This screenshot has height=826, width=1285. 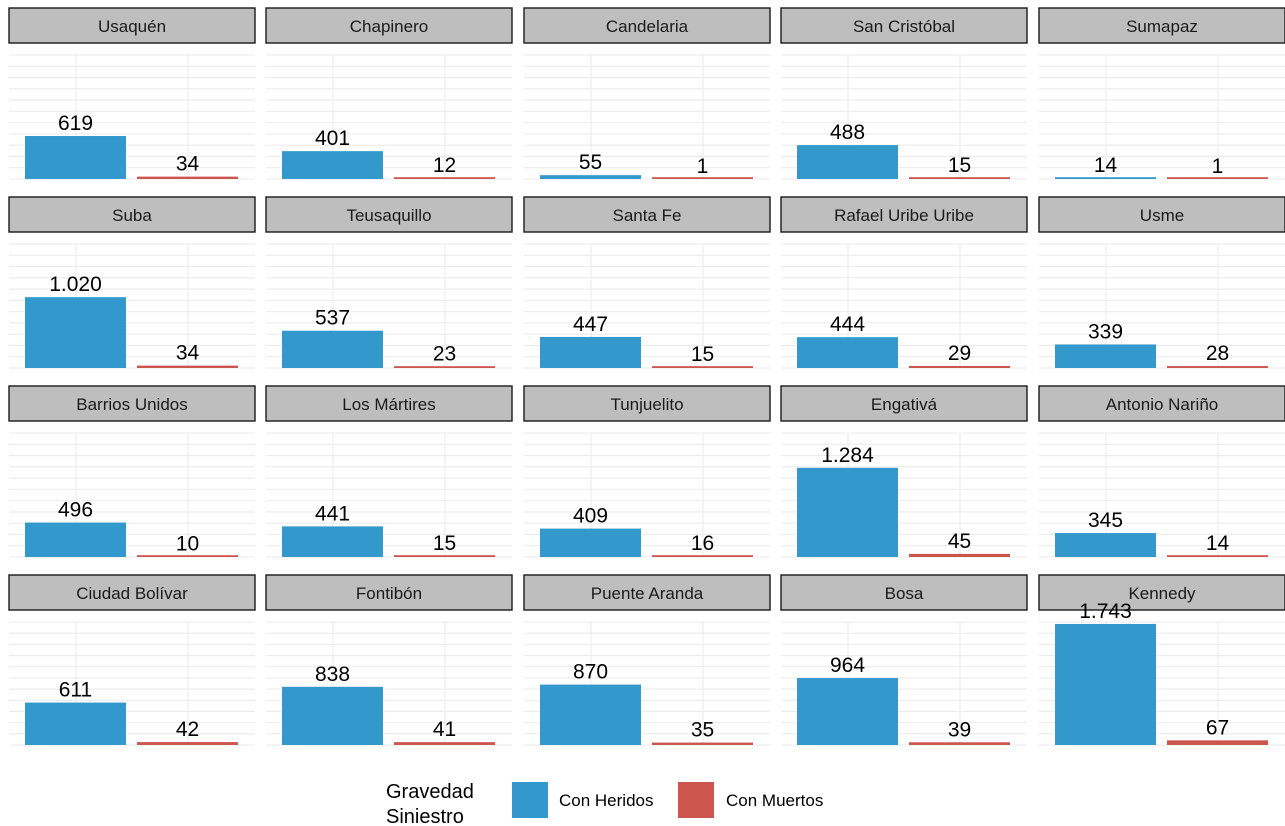 I want to click on facet-strip-label: Engativá, so click(x=904, y=404).